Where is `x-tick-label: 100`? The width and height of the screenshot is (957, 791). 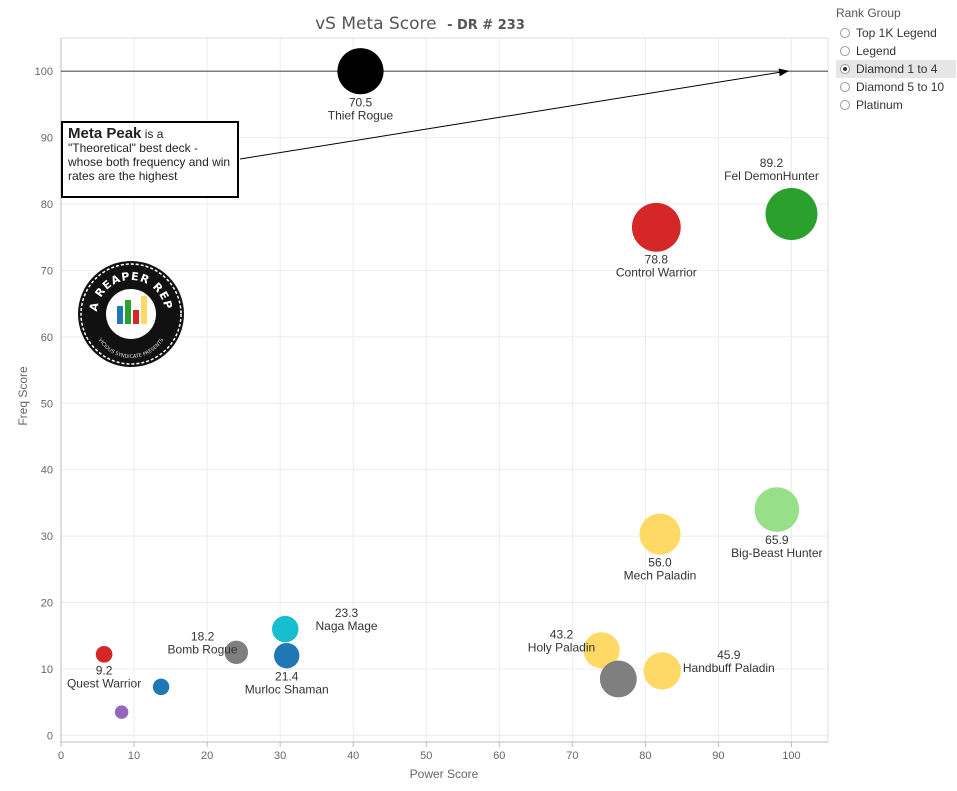
x-tick-label: 100 is located at coordinates (791, 756).